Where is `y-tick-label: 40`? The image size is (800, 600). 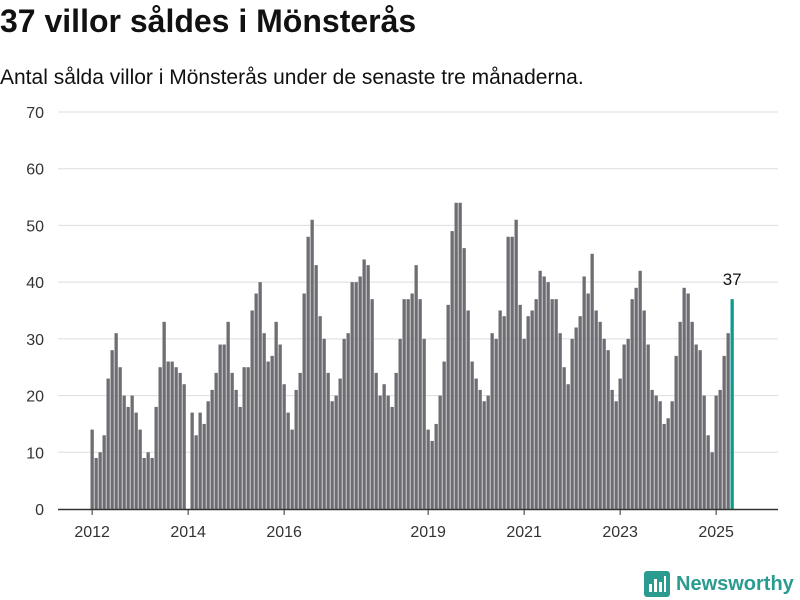 y-tick-label: 40 is located at coordinates (35, 283).